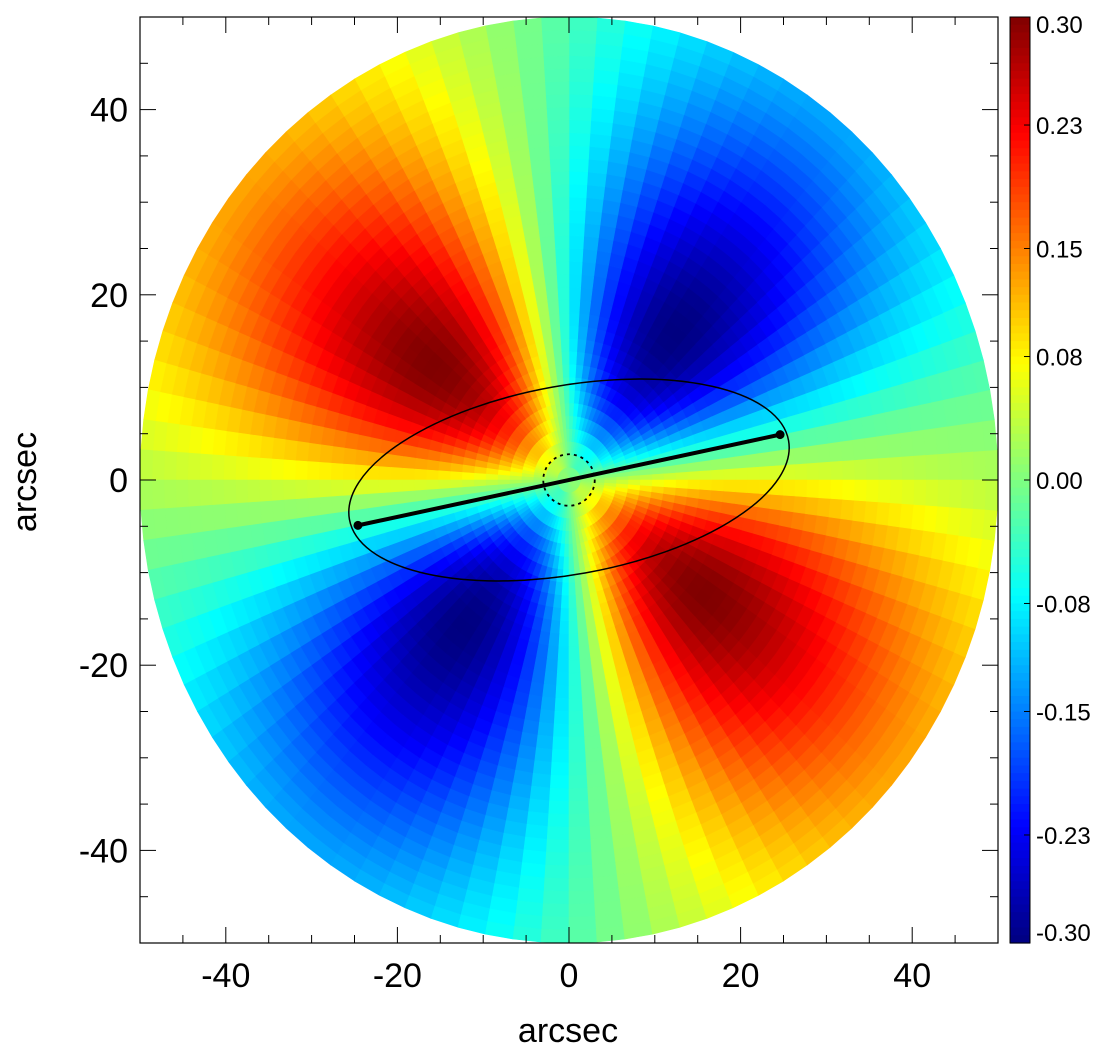  Describe the element at coordinates (741, 976) in the screenshot. I see `x-tick-label: 20` at that location.